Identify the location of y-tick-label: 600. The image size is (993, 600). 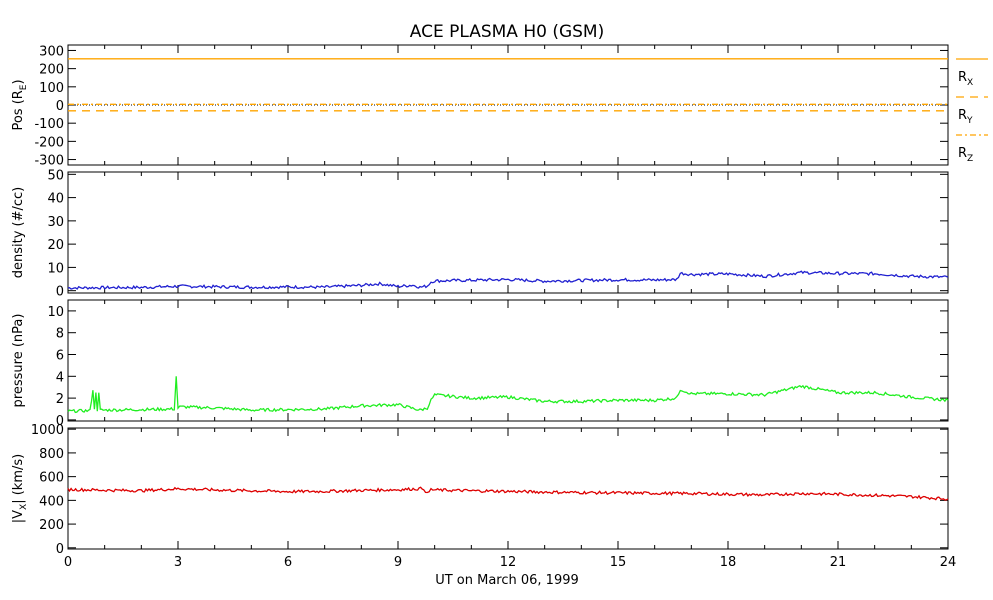
(51, 478).